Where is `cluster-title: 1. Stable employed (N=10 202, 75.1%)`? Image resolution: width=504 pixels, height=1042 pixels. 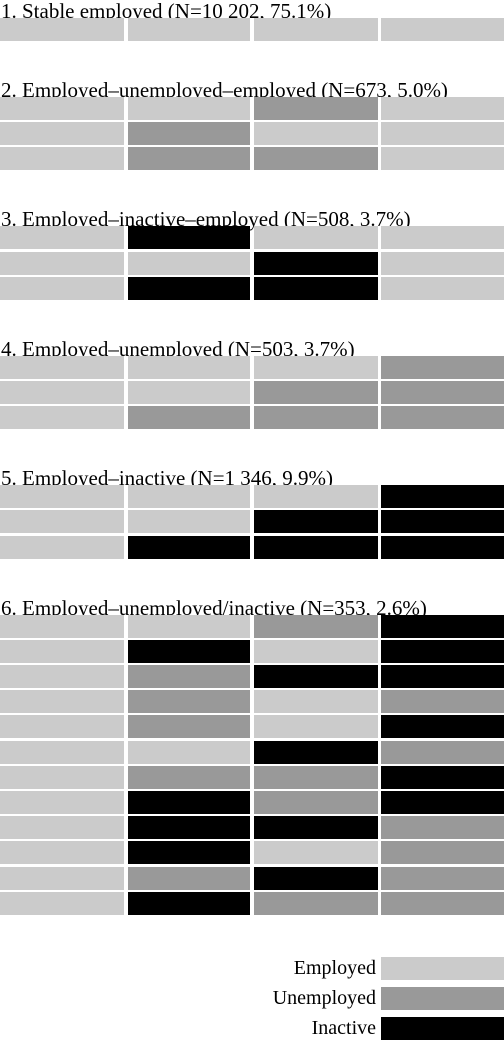
cluster-title: 1. Stable employed (N=10 202, 75.1%) is located at coordinates (166, 11).